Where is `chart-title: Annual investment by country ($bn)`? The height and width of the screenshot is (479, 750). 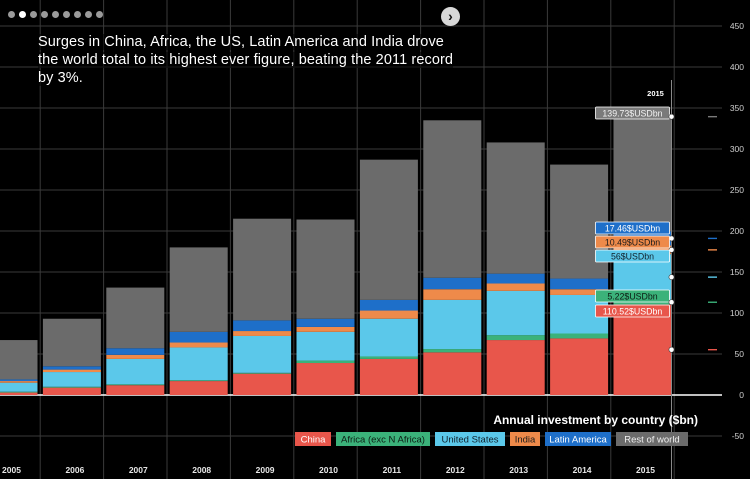 chart-title: Annual investment by country ($bn) is located at coordinates (595, 420).